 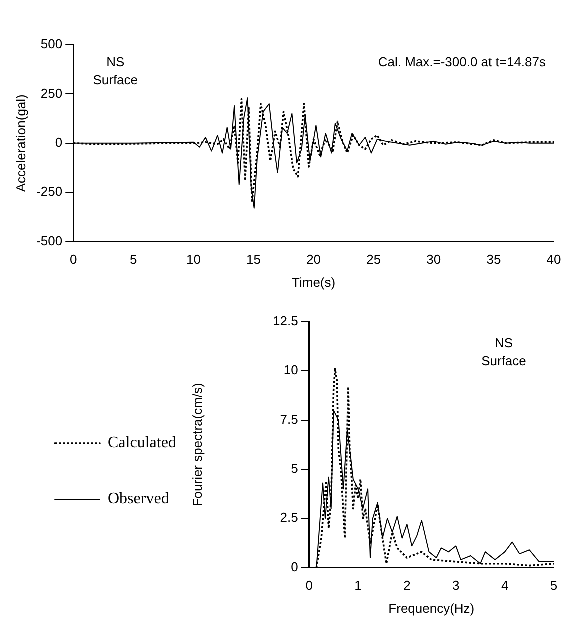 I want to click on y-tick-label: 12.5, so click(x=285, y=321).